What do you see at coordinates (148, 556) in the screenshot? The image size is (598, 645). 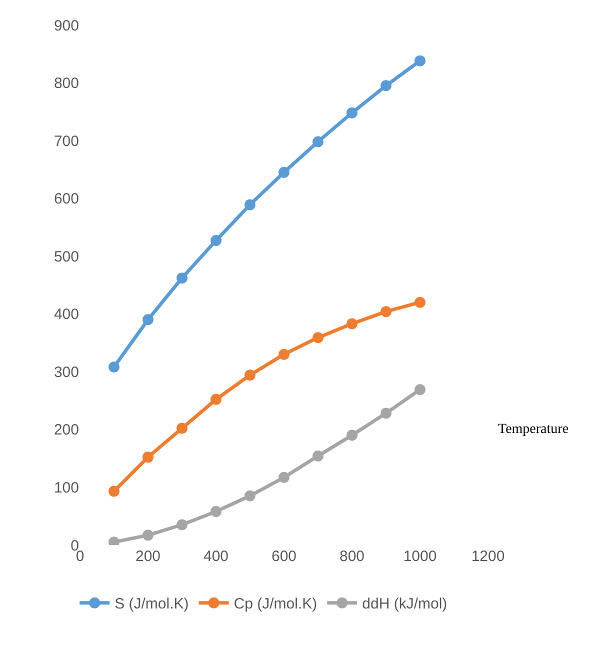 I see `x-tick-label: 200` at bounding box center [148, 556].